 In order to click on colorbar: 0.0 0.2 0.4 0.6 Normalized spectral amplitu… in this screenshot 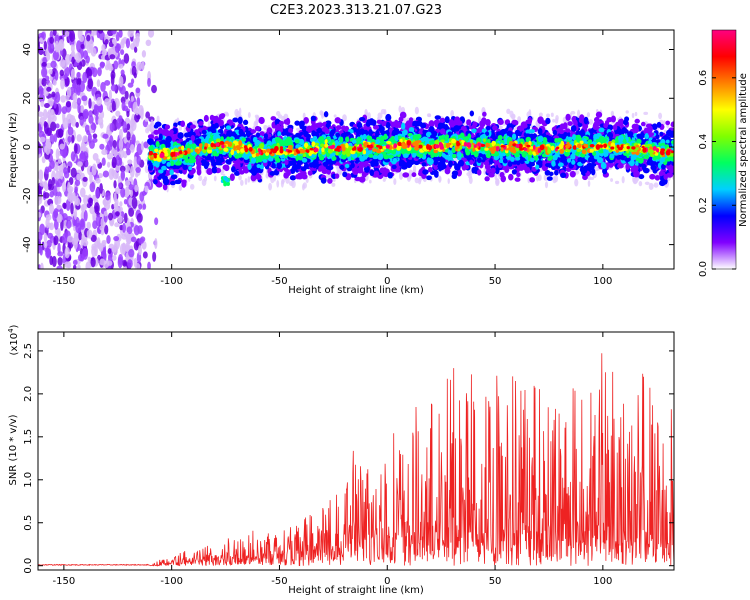, I will do `click(723, 153)`.